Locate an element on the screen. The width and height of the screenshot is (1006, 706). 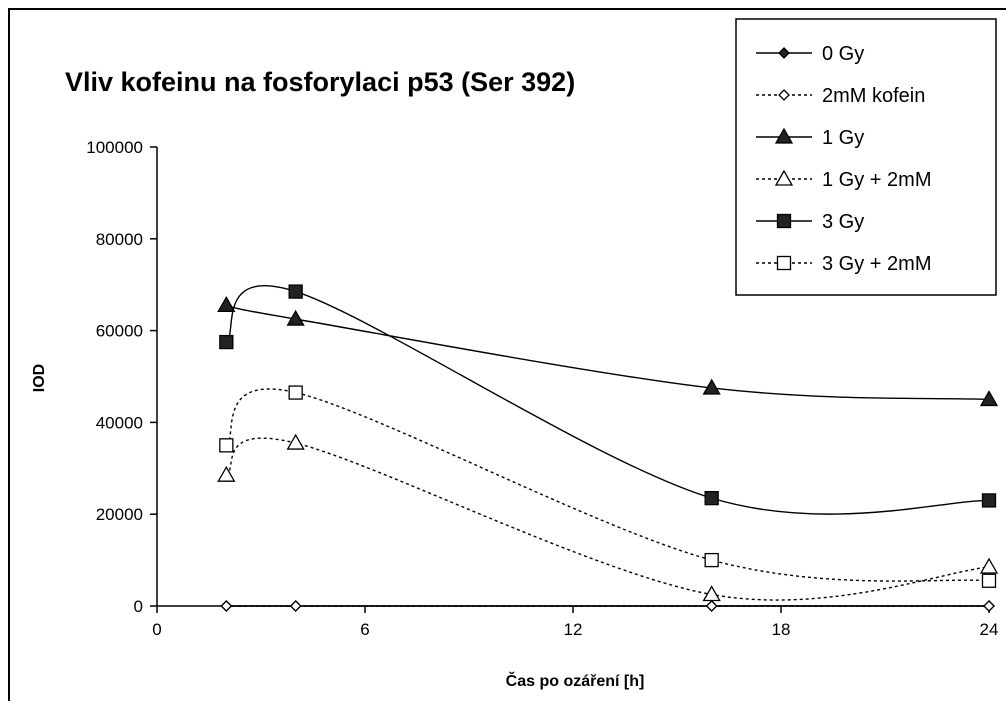
y-tick-label: 40000 is located at coordinates (119, 422).